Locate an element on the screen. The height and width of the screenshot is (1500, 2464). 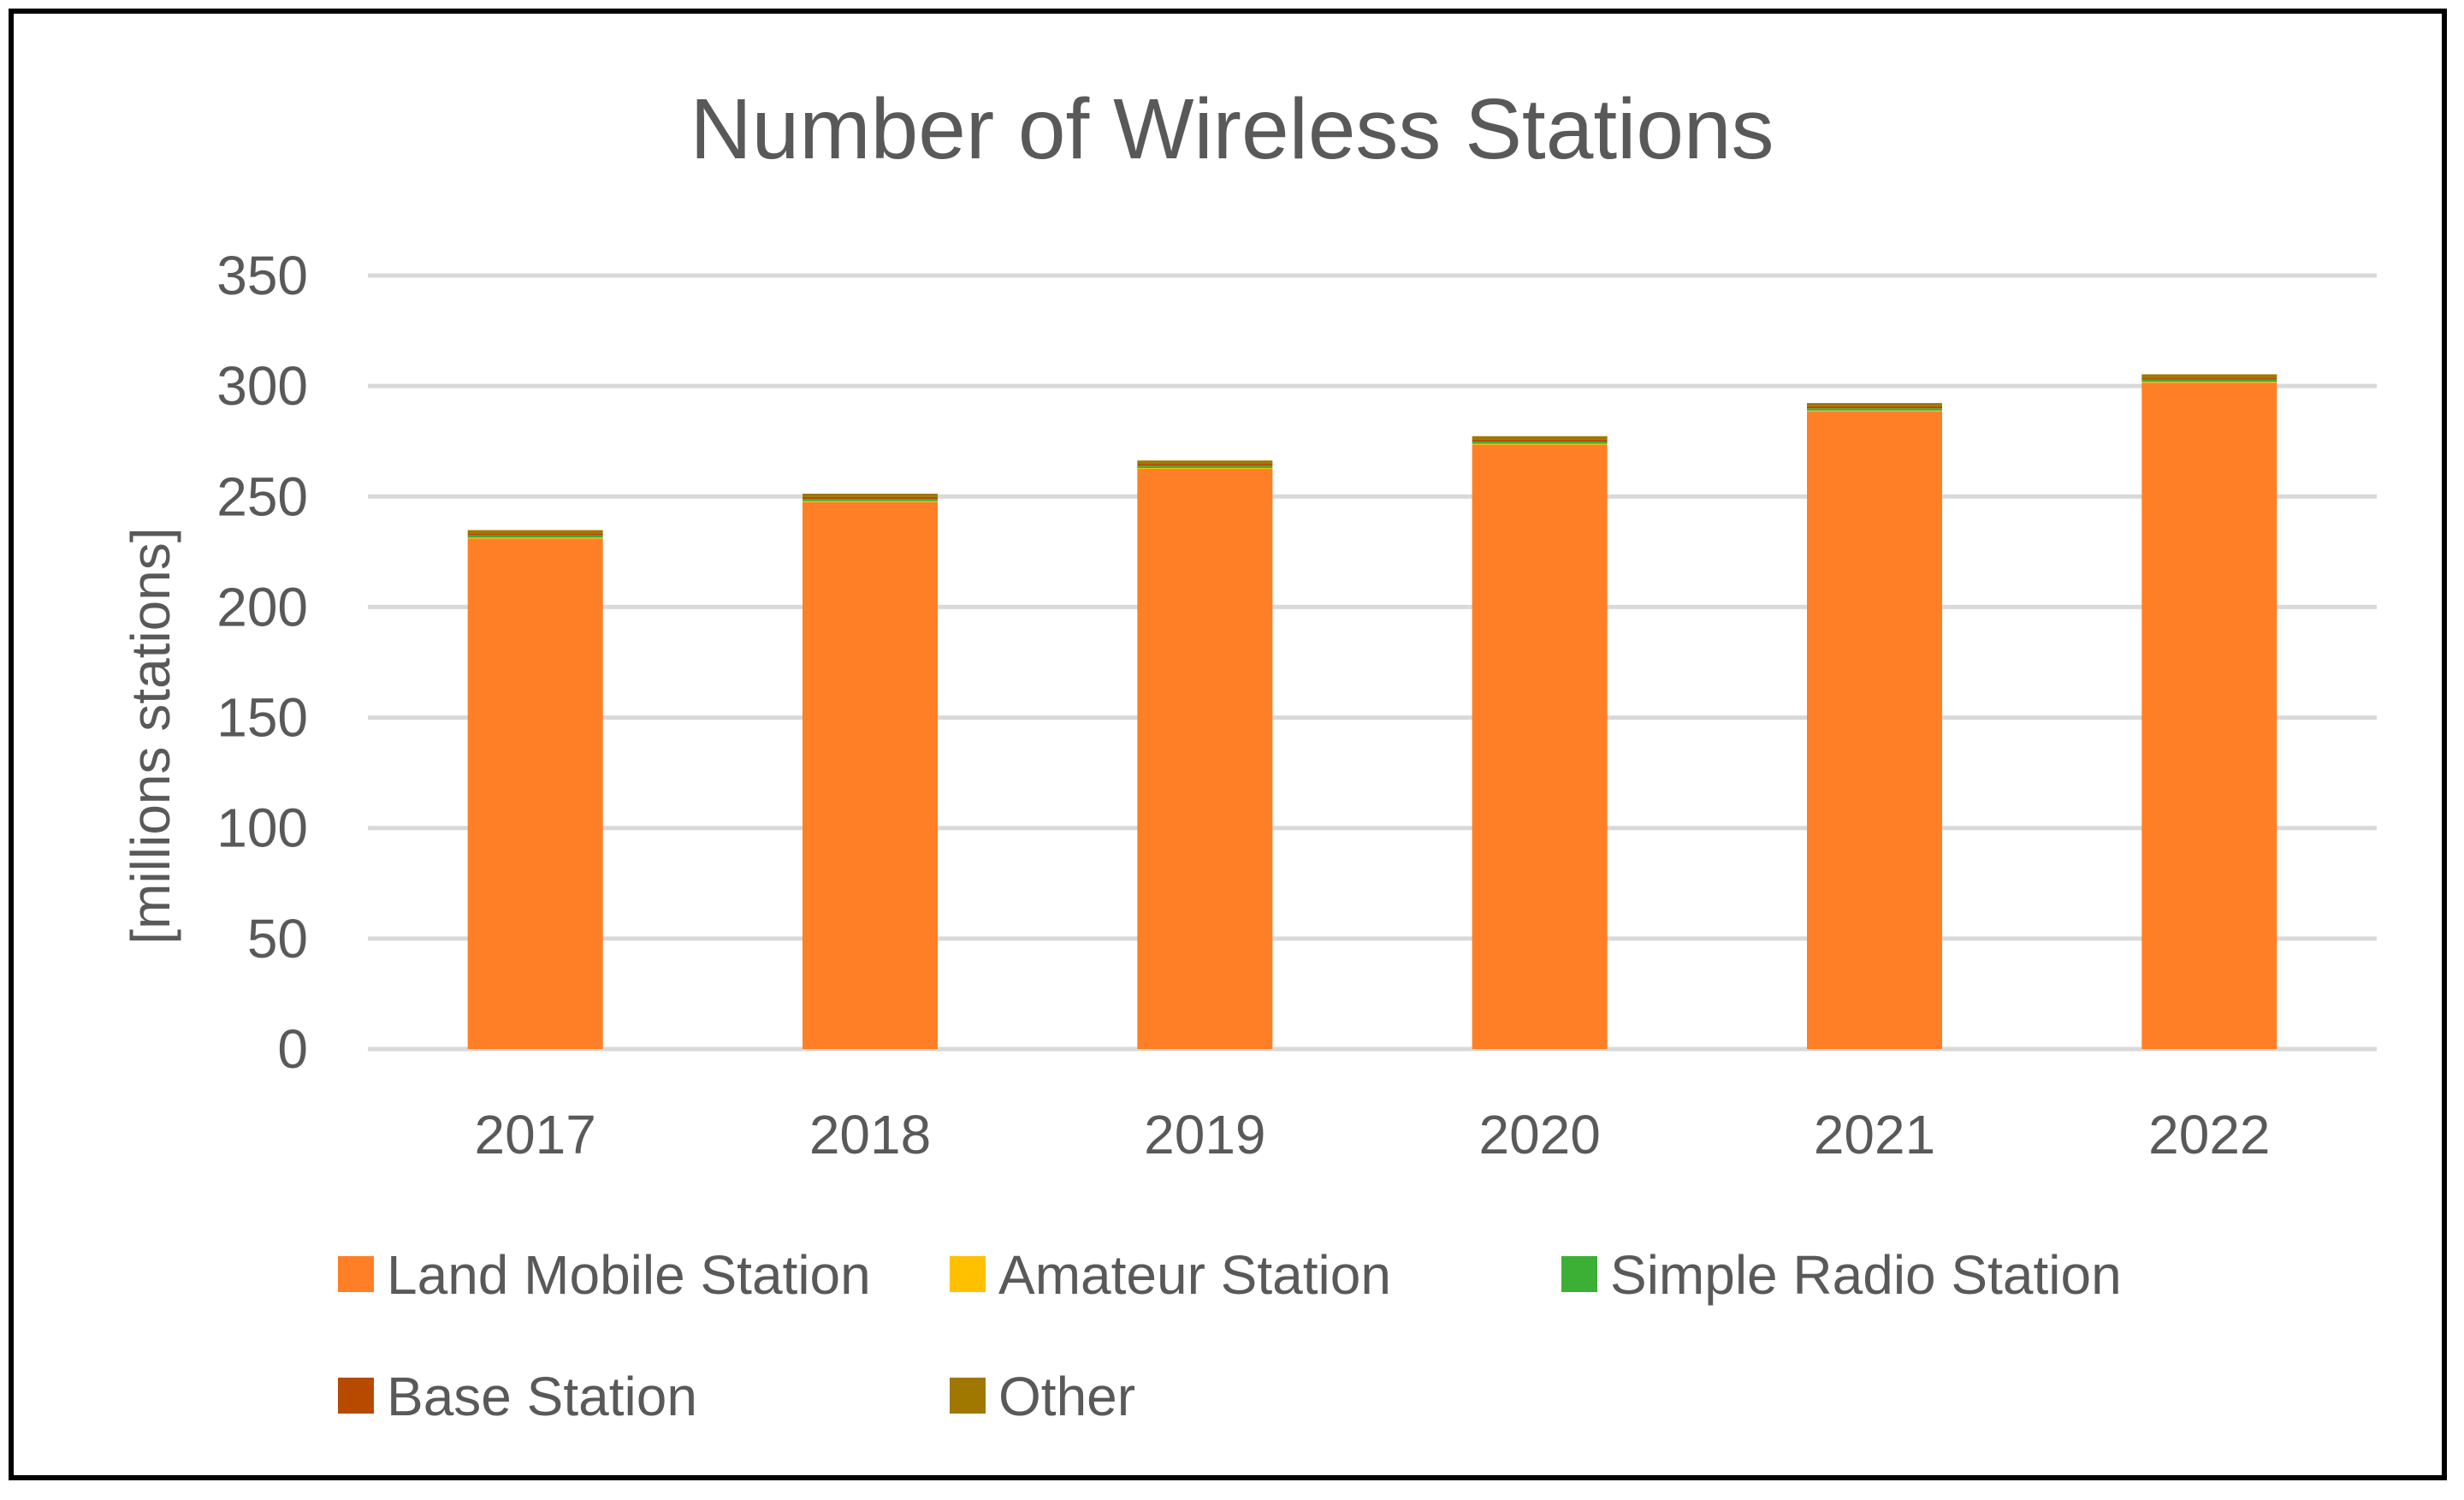
x-tick-label: 2019 is located at coordinates (1204, 1135).